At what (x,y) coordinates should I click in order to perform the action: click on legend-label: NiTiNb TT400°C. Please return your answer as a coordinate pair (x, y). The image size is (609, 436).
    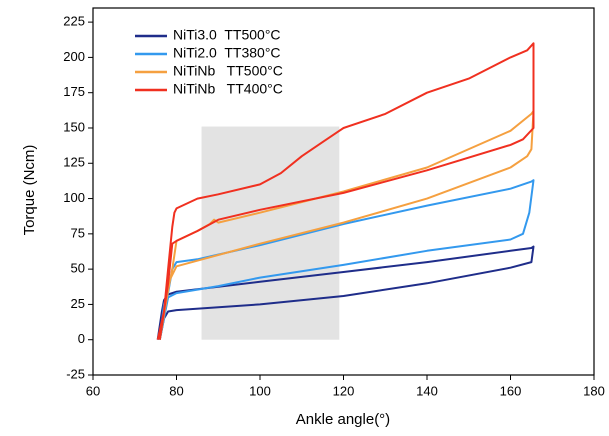
    Looking at the image, I should click on (228, 89).